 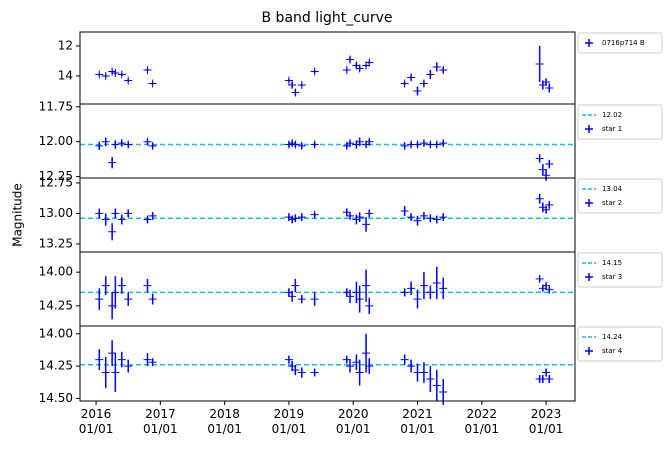 I want to click on legend-label: star 4, so click(x=612, y=351).